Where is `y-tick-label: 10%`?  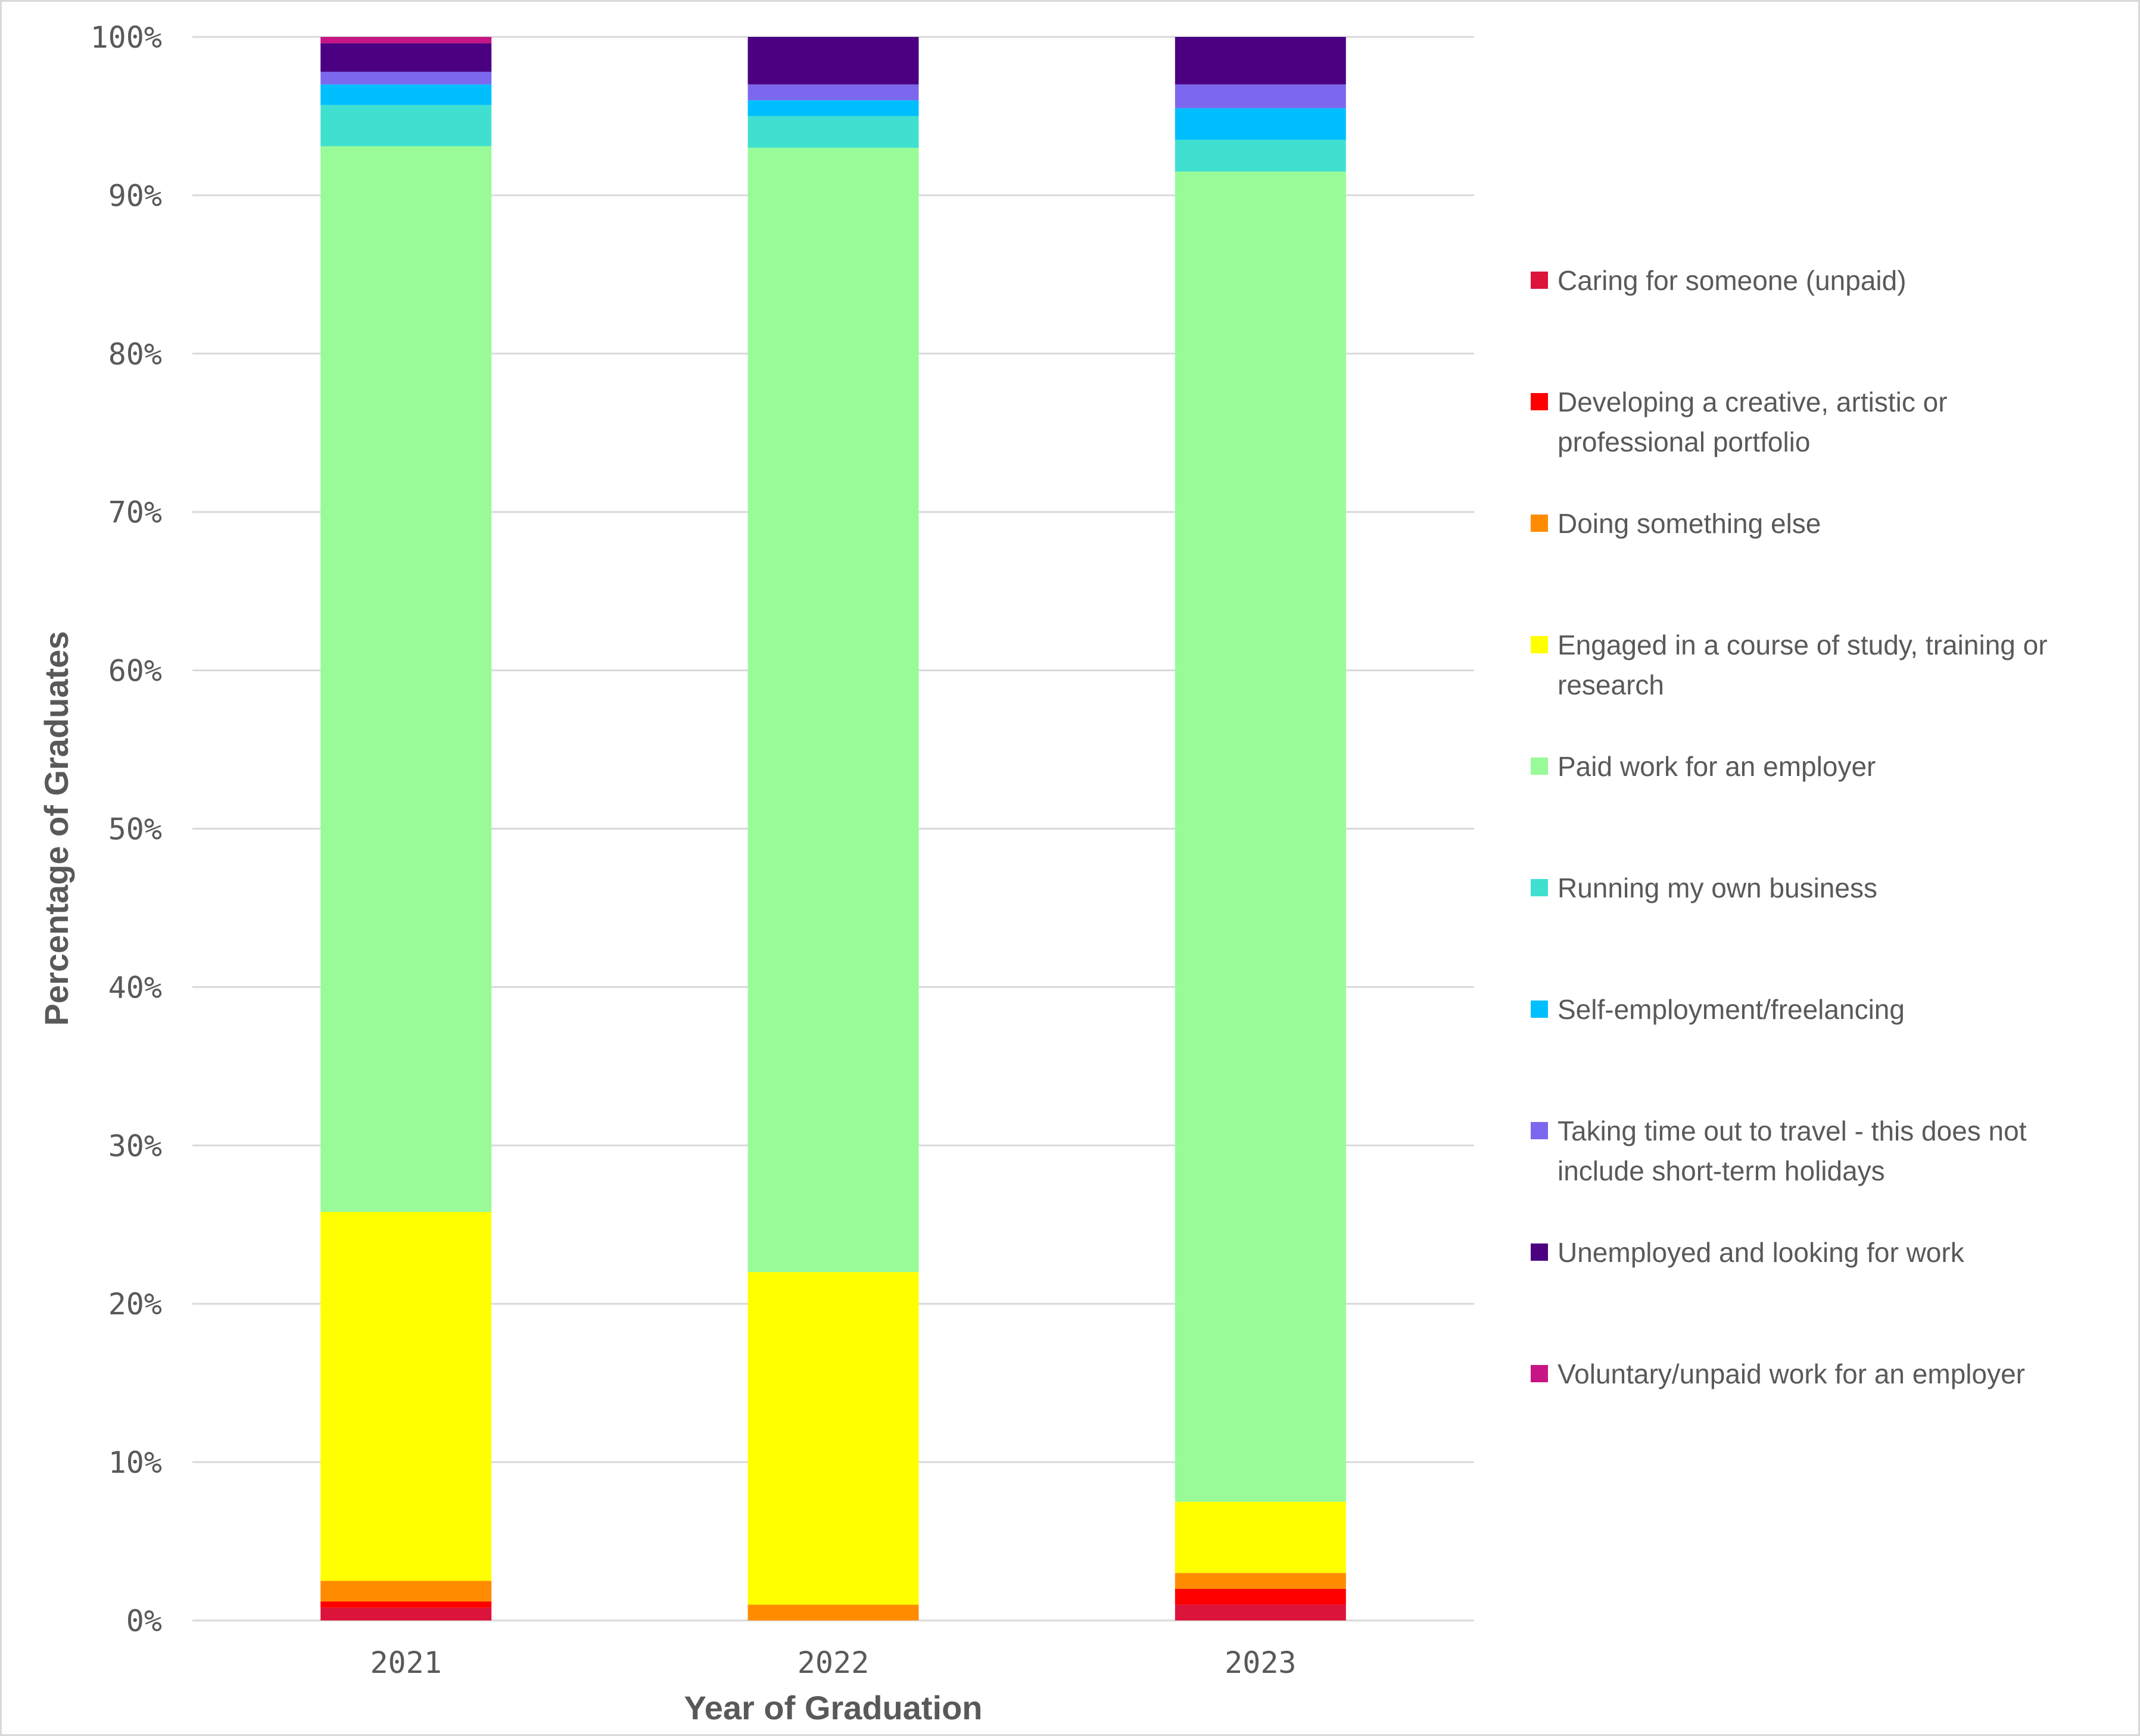 y-tick-label: 10% is located at coordinates (135, 1462).